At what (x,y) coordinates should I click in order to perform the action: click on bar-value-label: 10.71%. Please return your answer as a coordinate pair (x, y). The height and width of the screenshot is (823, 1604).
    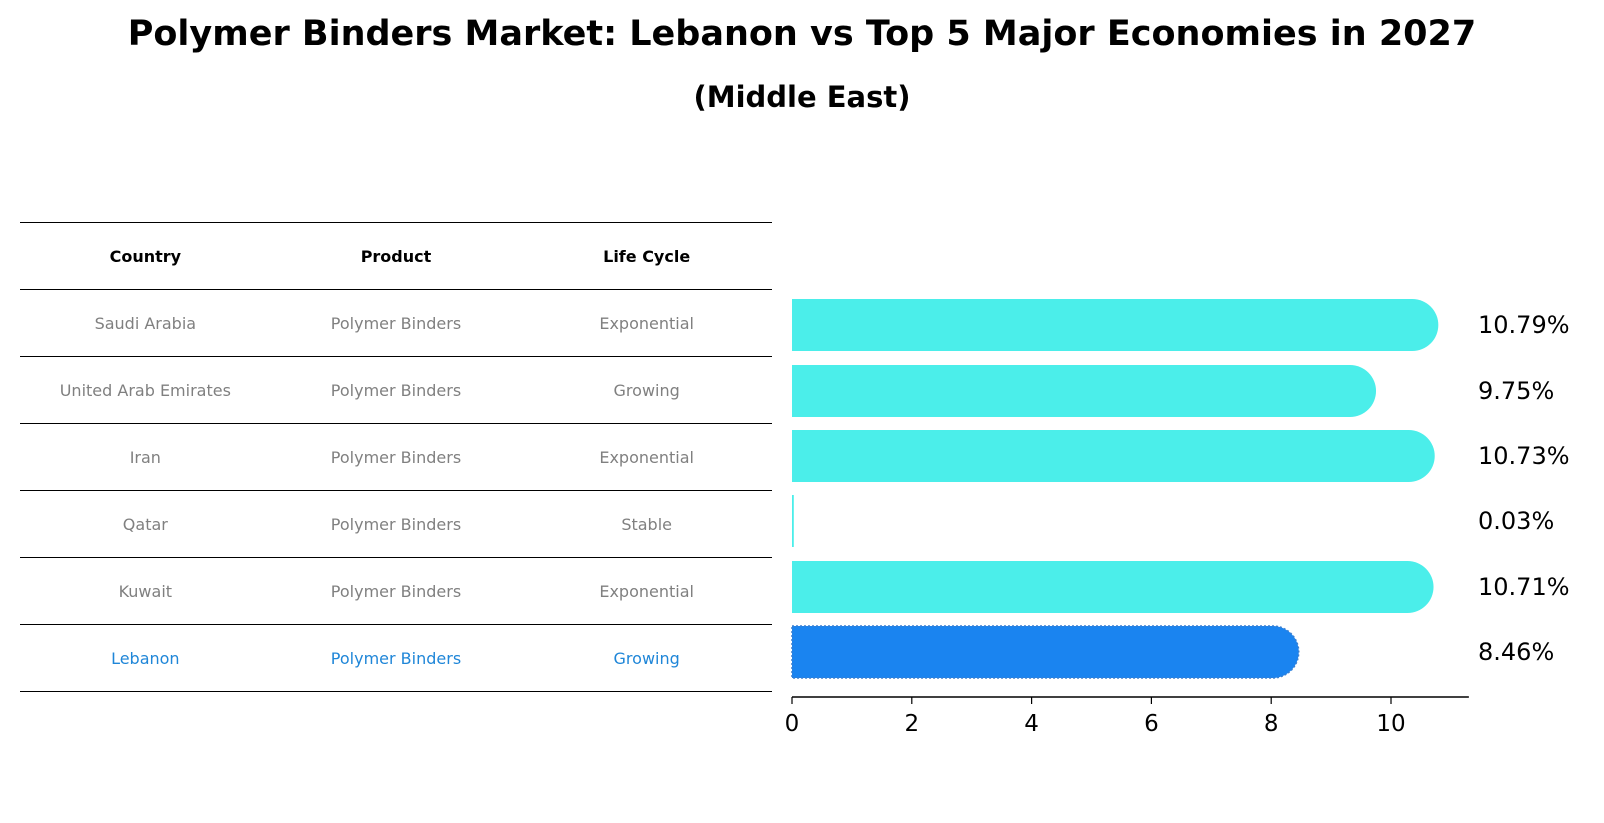
    Looking at the image, I should click on (1524, 587).